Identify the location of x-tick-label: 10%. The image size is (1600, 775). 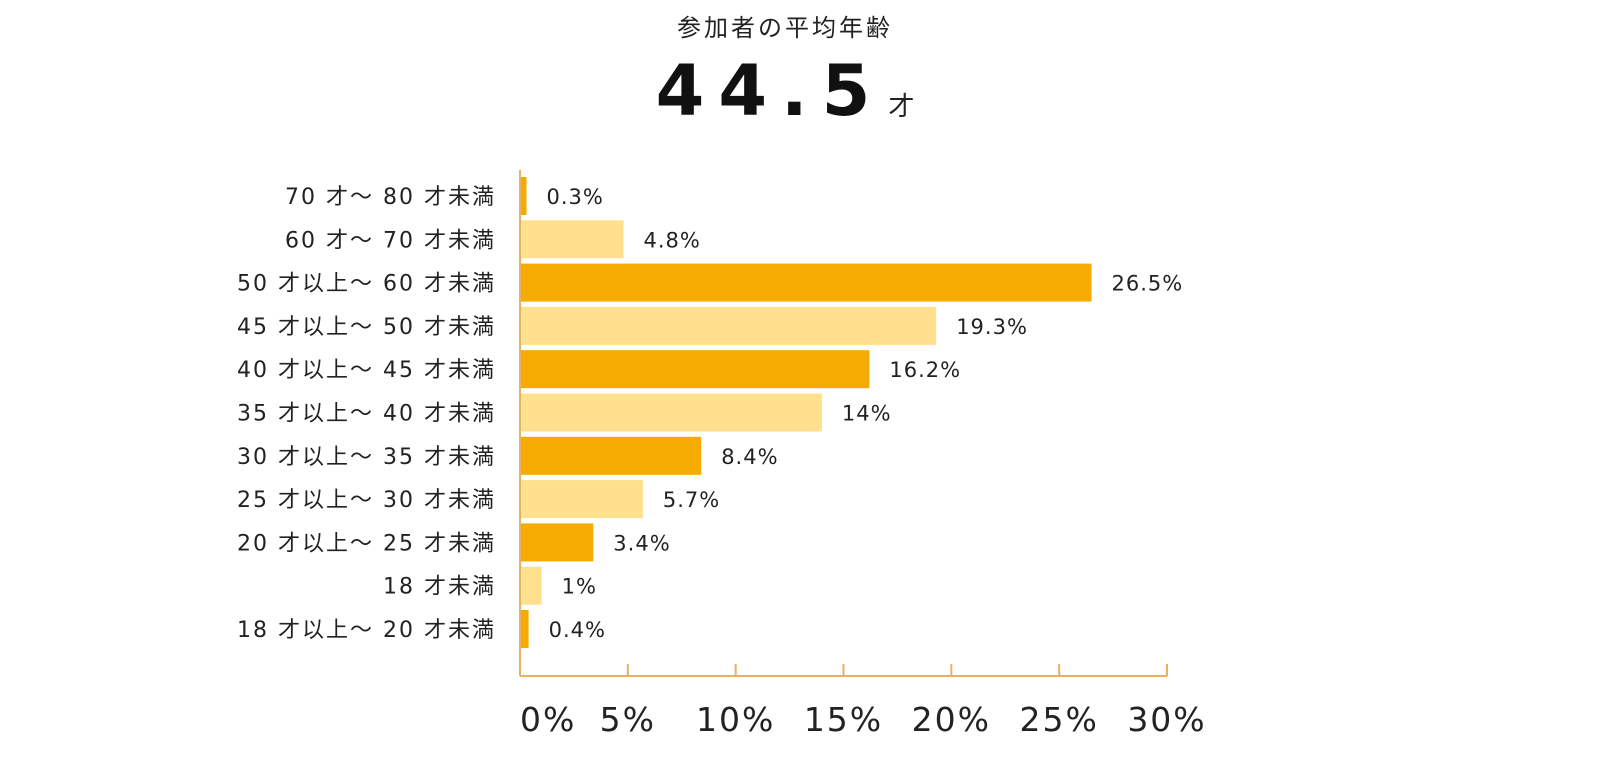
(735, 719).